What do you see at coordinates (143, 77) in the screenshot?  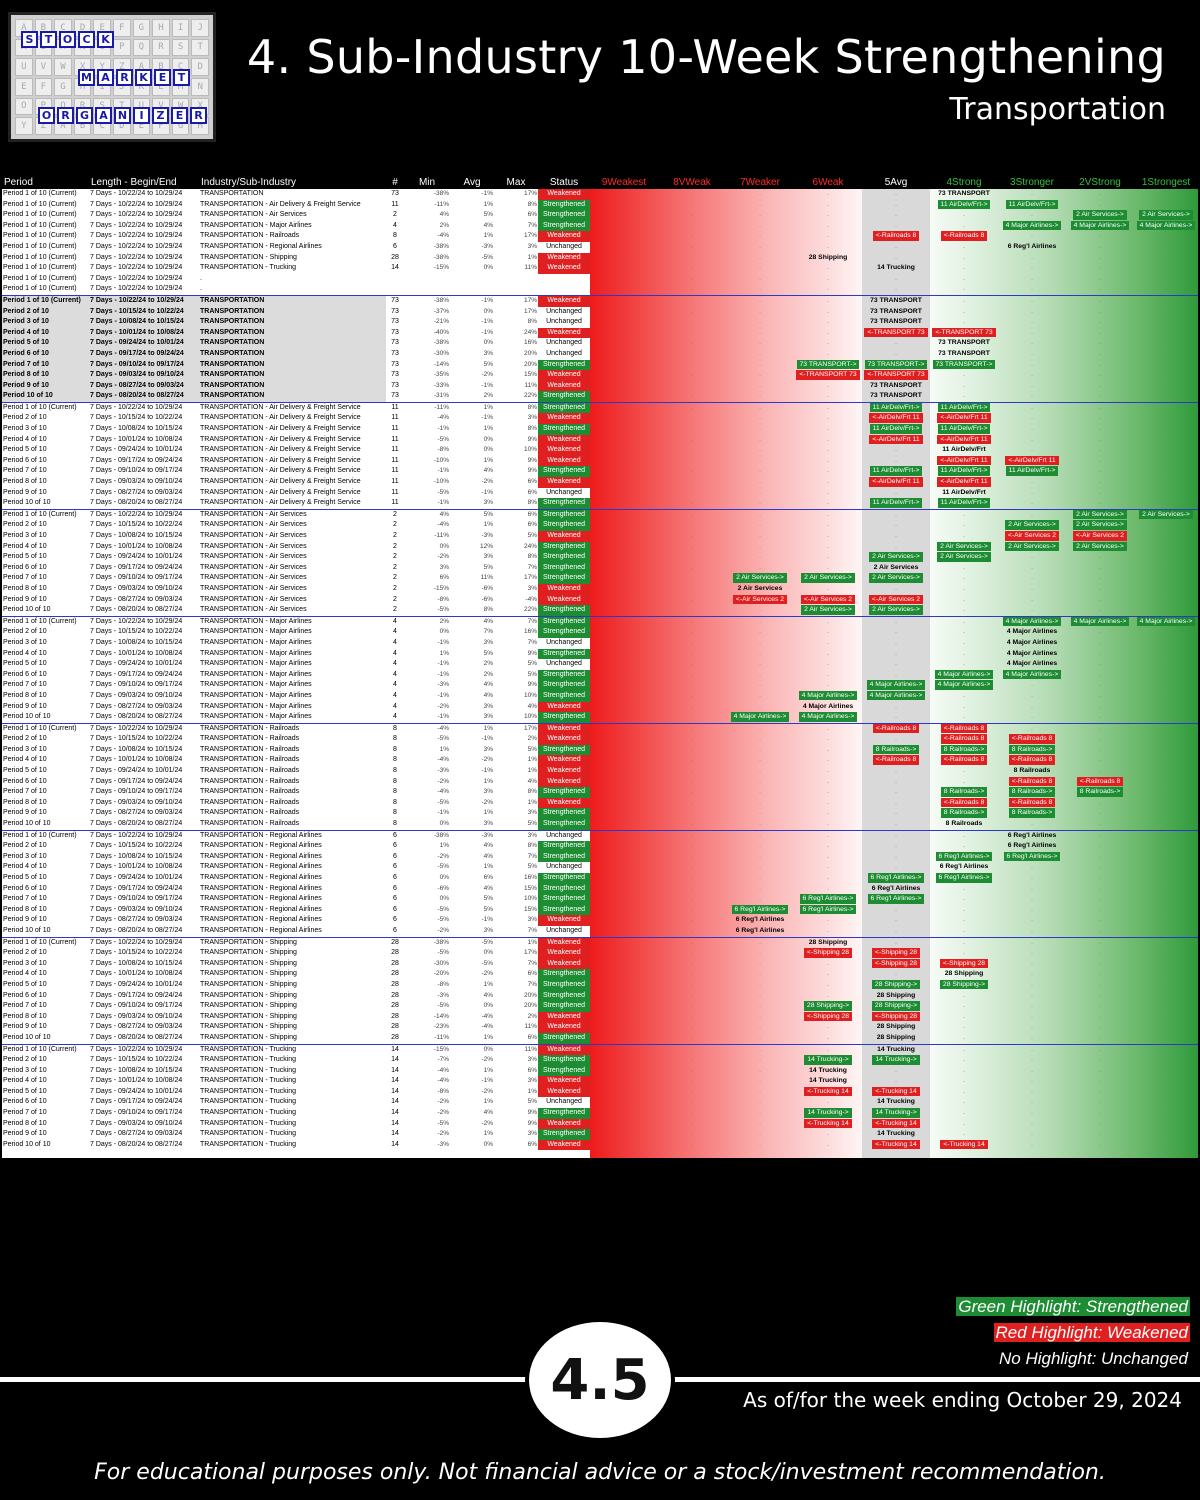 I see `logo-letter: K` at bounding box center [143, 77].